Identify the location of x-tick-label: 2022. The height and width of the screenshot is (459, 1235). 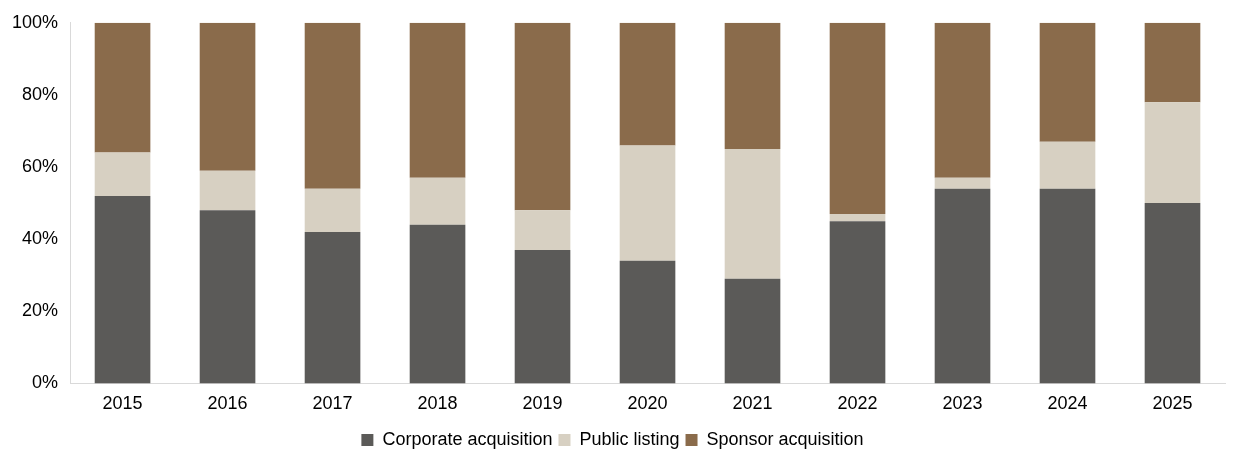
(857, 403).